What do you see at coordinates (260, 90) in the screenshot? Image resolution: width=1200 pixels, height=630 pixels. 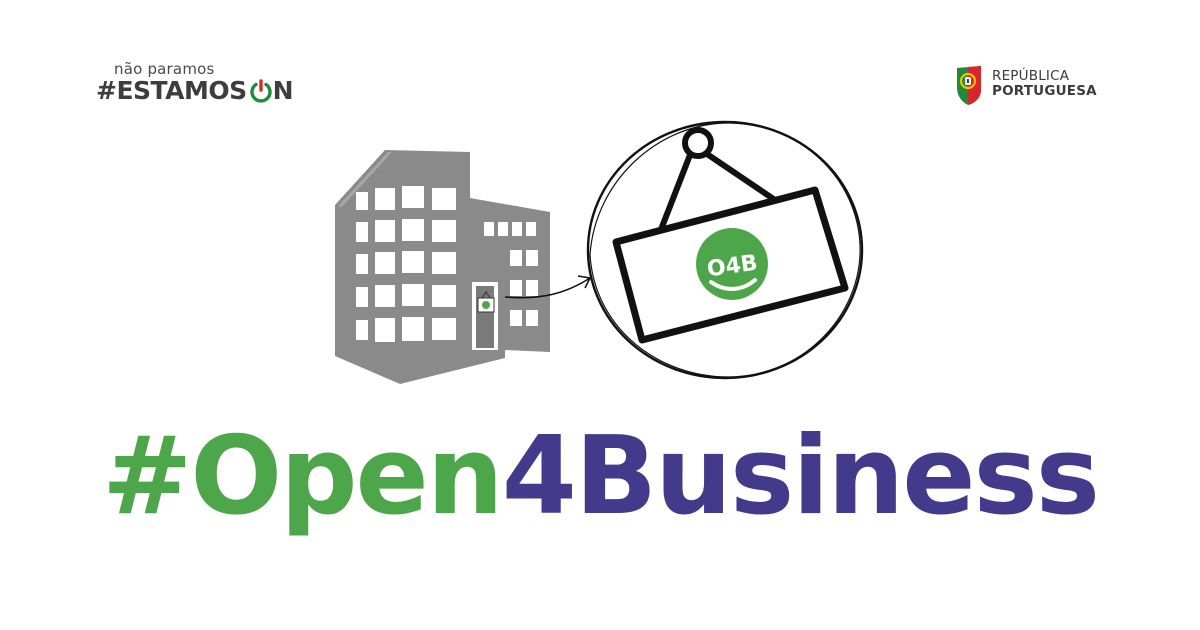 I see `power-icon` at bounding box center [260, 90].